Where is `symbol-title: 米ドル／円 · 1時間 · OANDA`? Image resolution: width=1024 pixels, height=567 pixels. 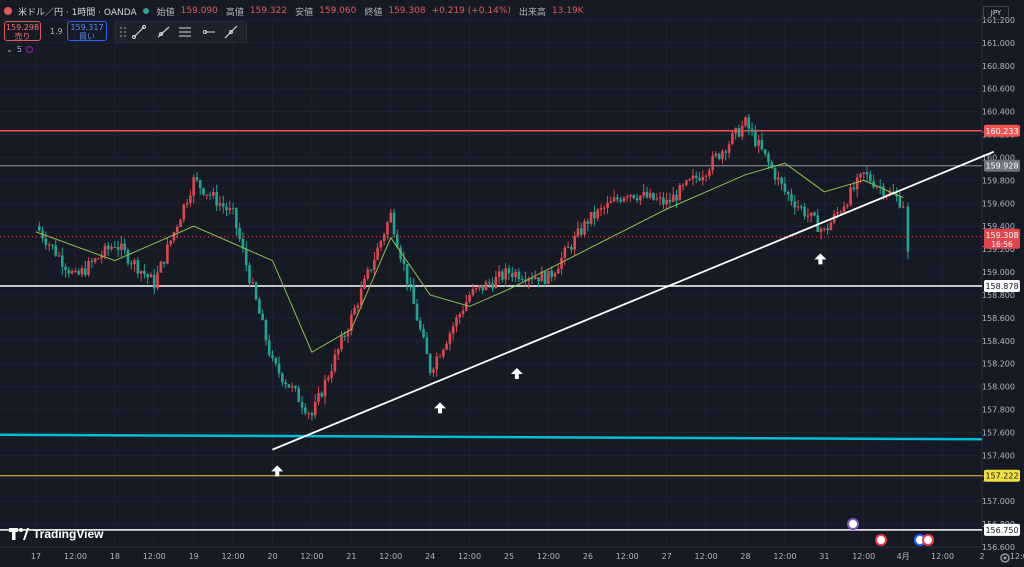 symbol-title: 米ドル／円 · 1時間 · OANDA is located at coordinates (77, 12).